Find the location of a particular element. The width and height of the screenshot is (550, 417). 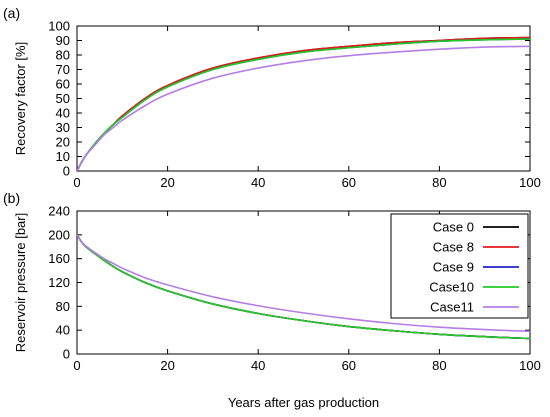

legend: Case 0 Case 8 Case 9 Case10 Case11 is located at coordinates (459, 266).